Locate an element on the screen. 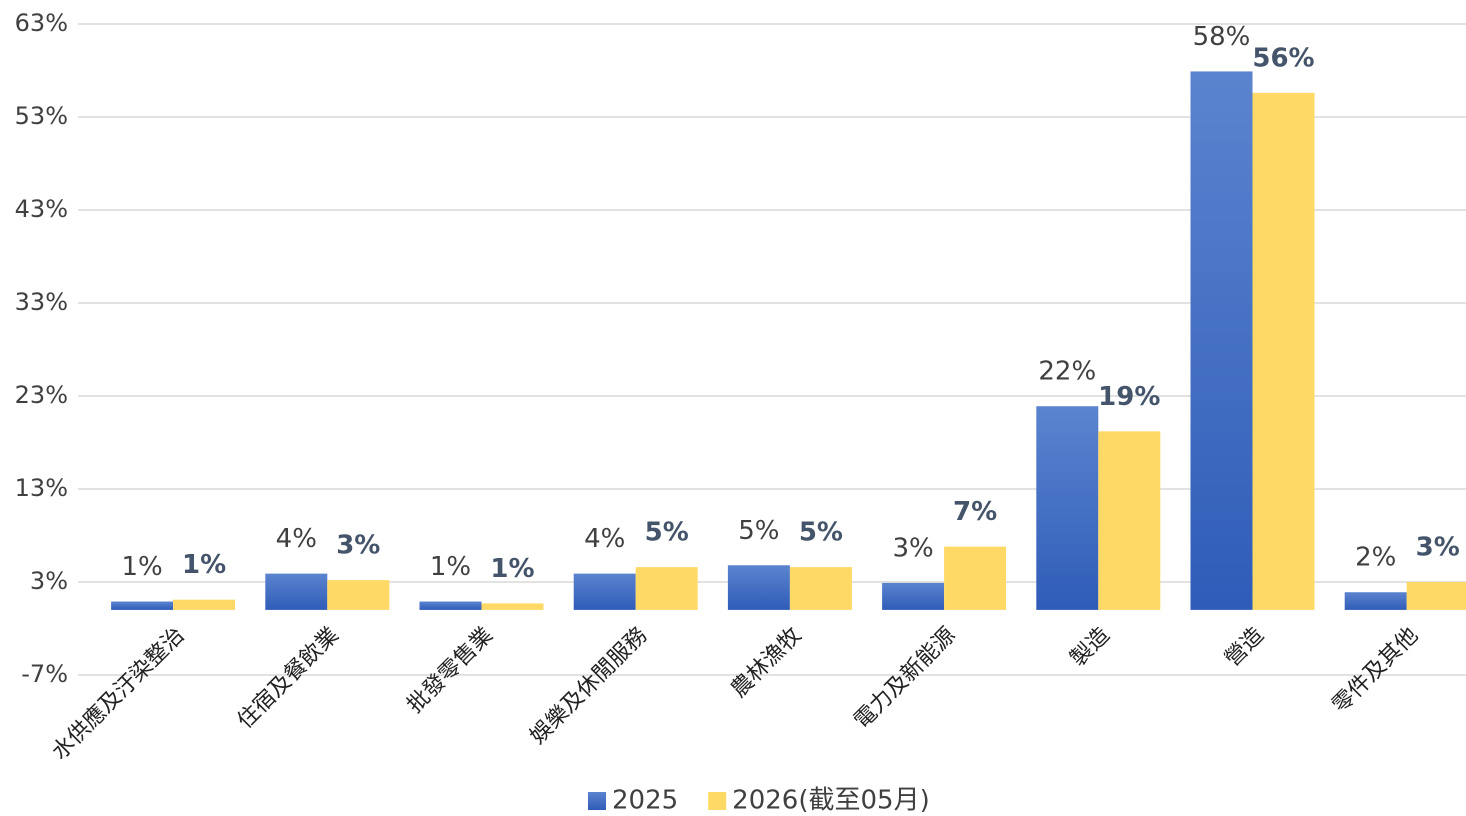 The width and height of the screenshot is (1466, 816). x-tick-label: 零件及其他 is located at coordinates (1375, 670).